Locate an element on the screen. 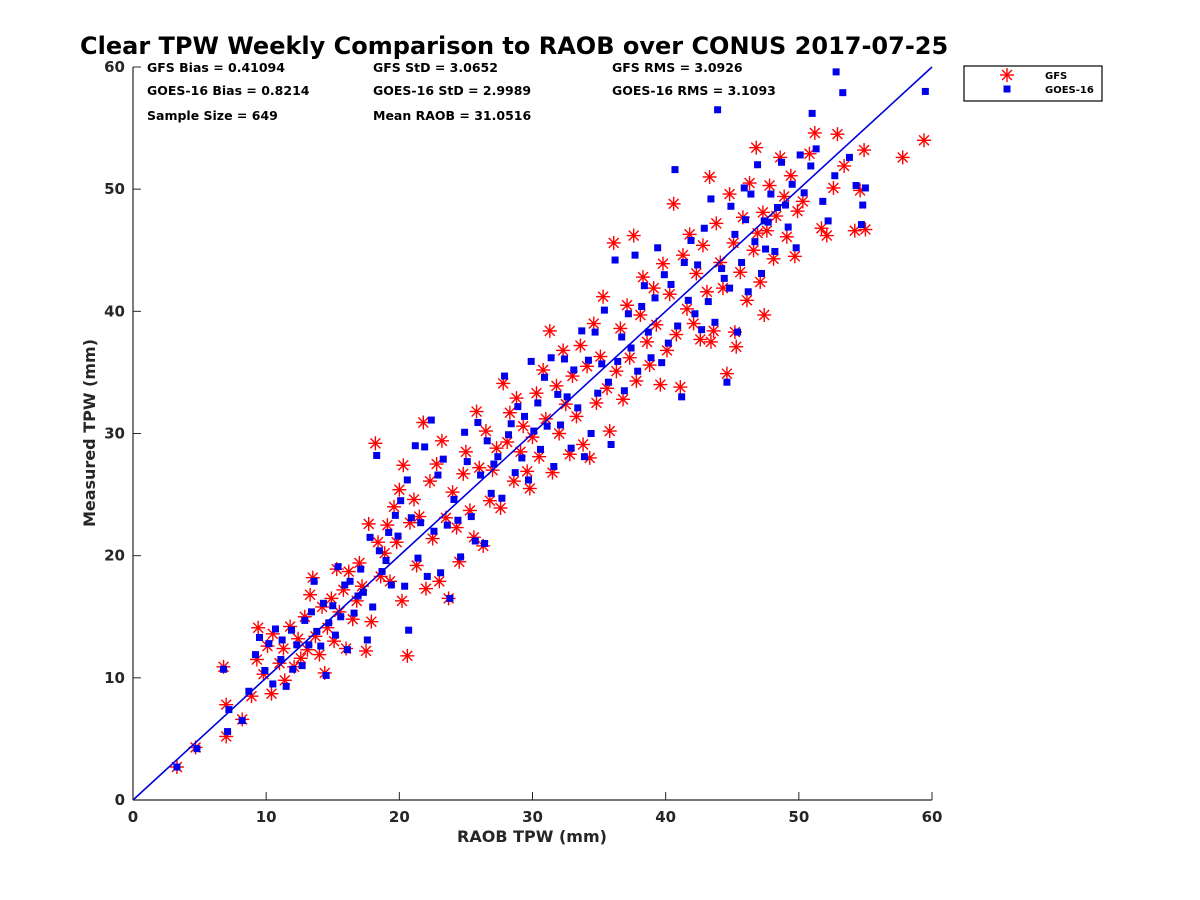 The image size is (1200, 900). legend-gfs-label: GFS is located at coordinates (1056, 76).